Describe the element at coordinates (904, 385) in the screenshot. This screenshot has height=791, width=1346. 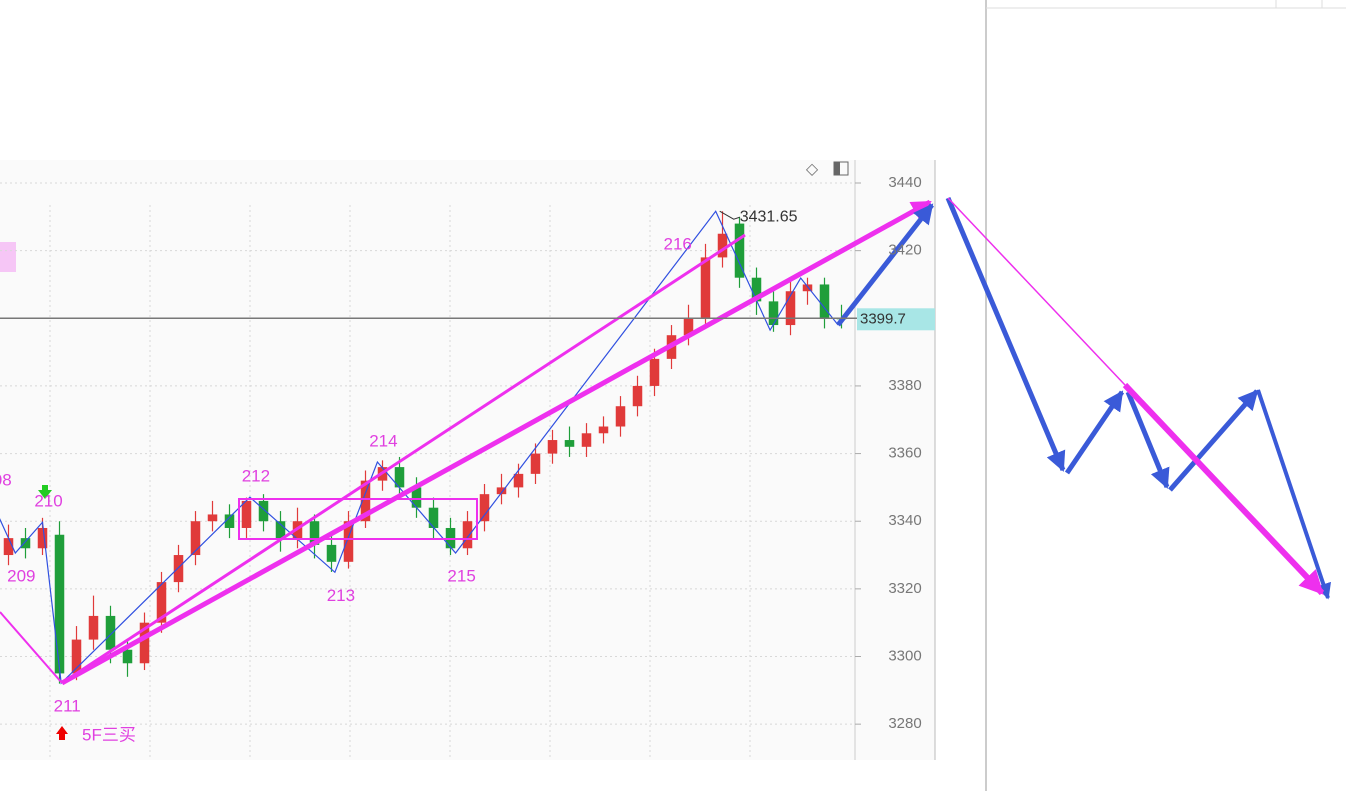
I see `y-tick-label: 3380` at that location.